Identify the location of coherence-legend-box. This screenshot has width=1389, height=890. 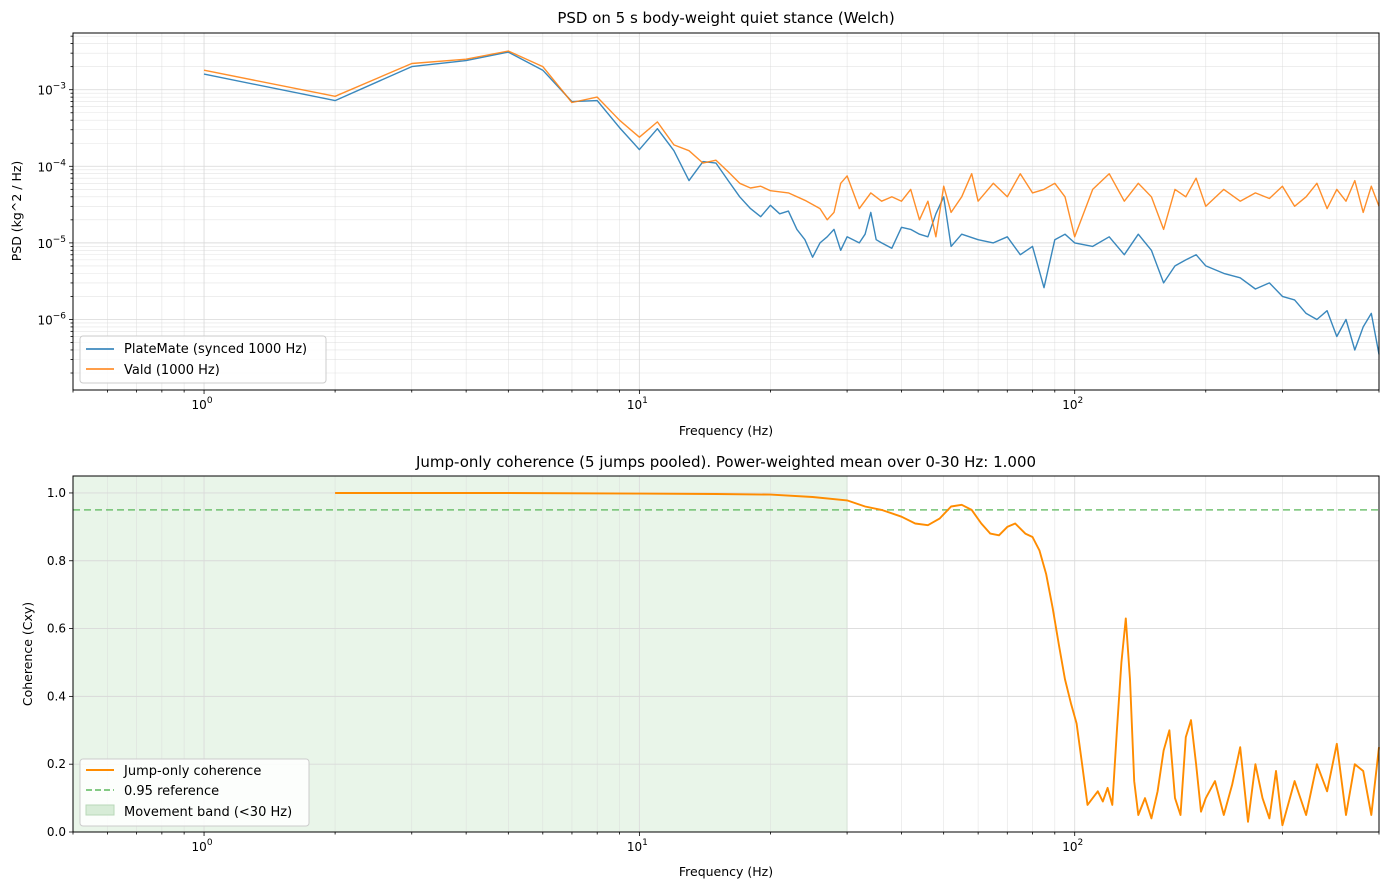
(194, 792).